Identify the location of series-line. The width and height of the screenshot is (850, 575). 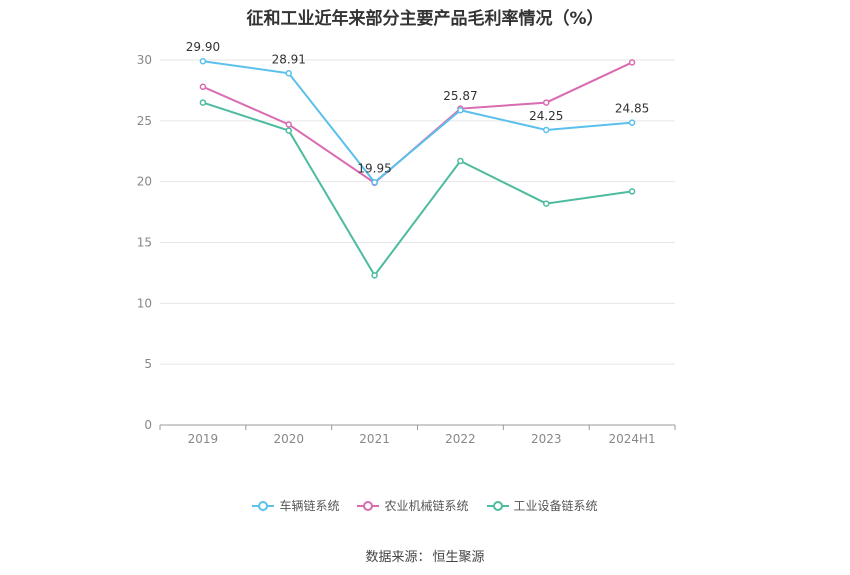
(417, 122).